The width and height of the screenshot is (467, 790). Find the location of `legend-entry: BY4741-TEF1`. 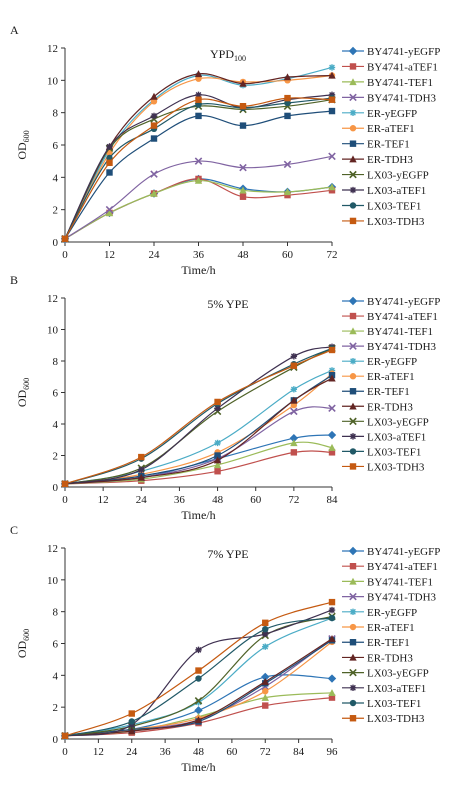

legend-entry: BY4741-TEF1 is located at coordinates (387, 83).